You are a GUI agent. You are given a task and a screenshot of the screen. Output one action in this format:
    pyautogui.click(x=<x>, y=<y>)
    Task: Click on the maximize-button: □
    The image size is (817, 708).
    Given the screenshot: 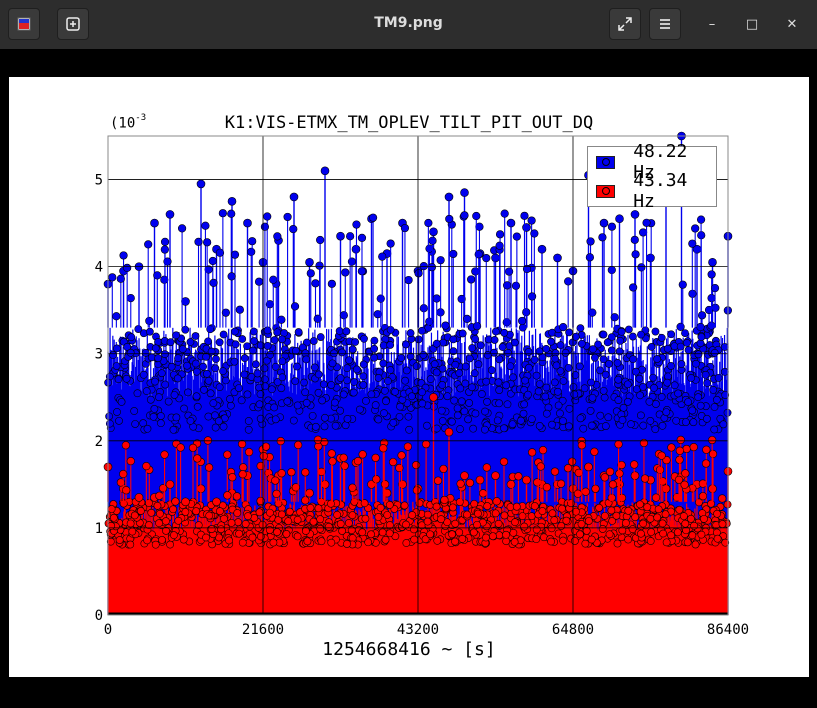 What is the action you would take?
    pyautogui.click(x=752, y=24)
    